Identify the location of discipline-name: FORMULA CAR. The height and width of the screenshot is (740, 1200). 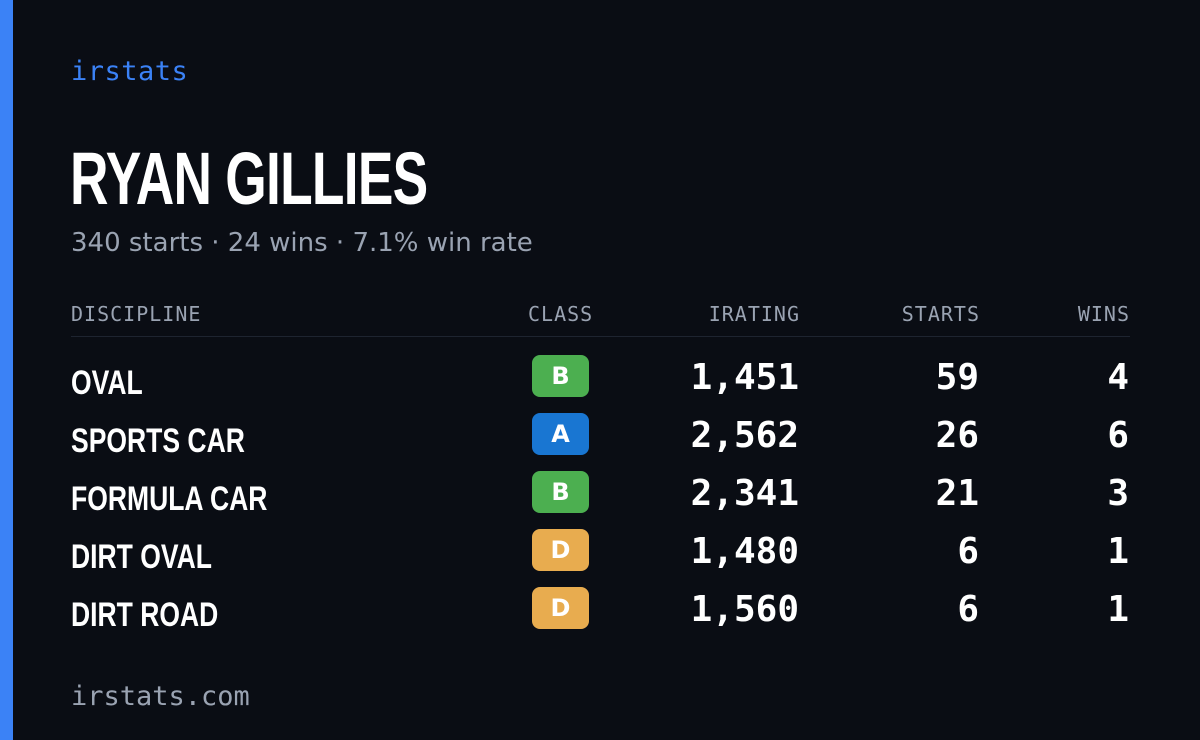
(169, 499).